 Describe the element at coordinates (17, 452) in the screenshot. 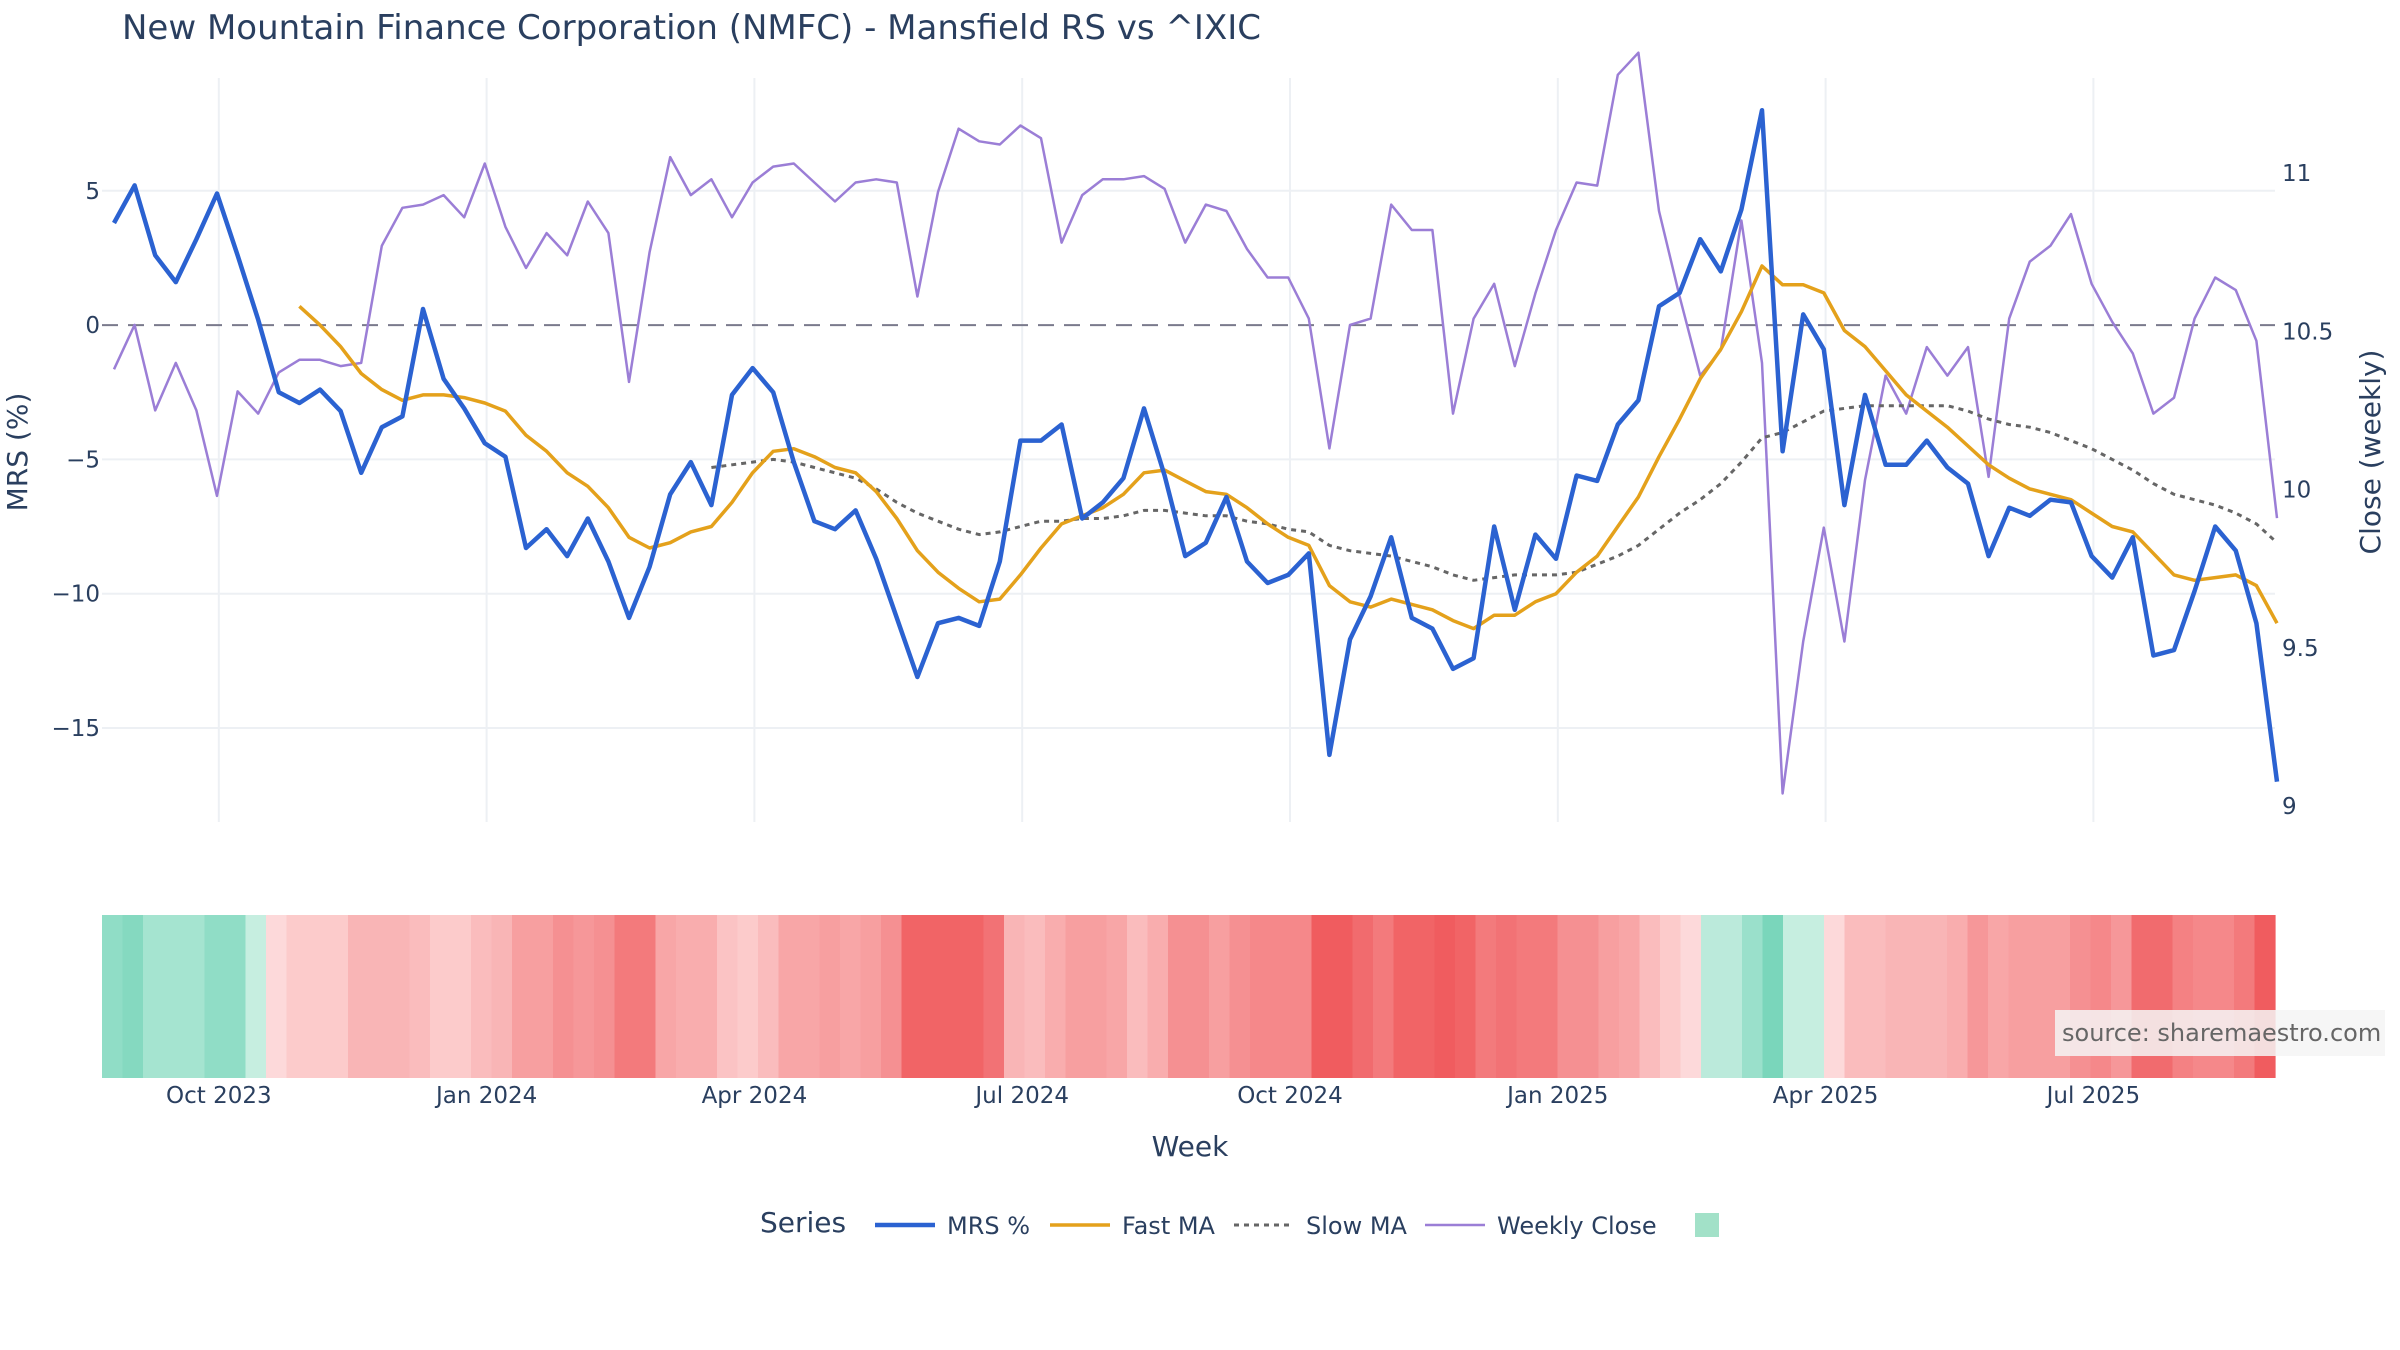

I see `y-axis-left-label: MRS (%)` at that location.